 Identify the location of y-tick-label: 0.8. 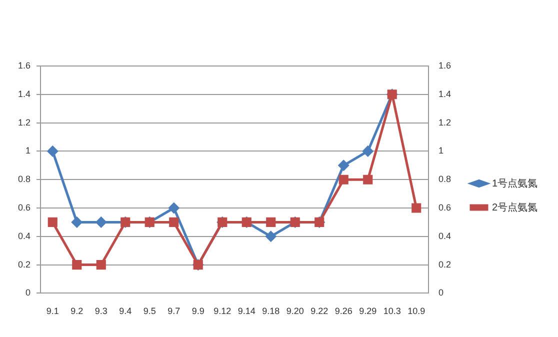
(24, 179).